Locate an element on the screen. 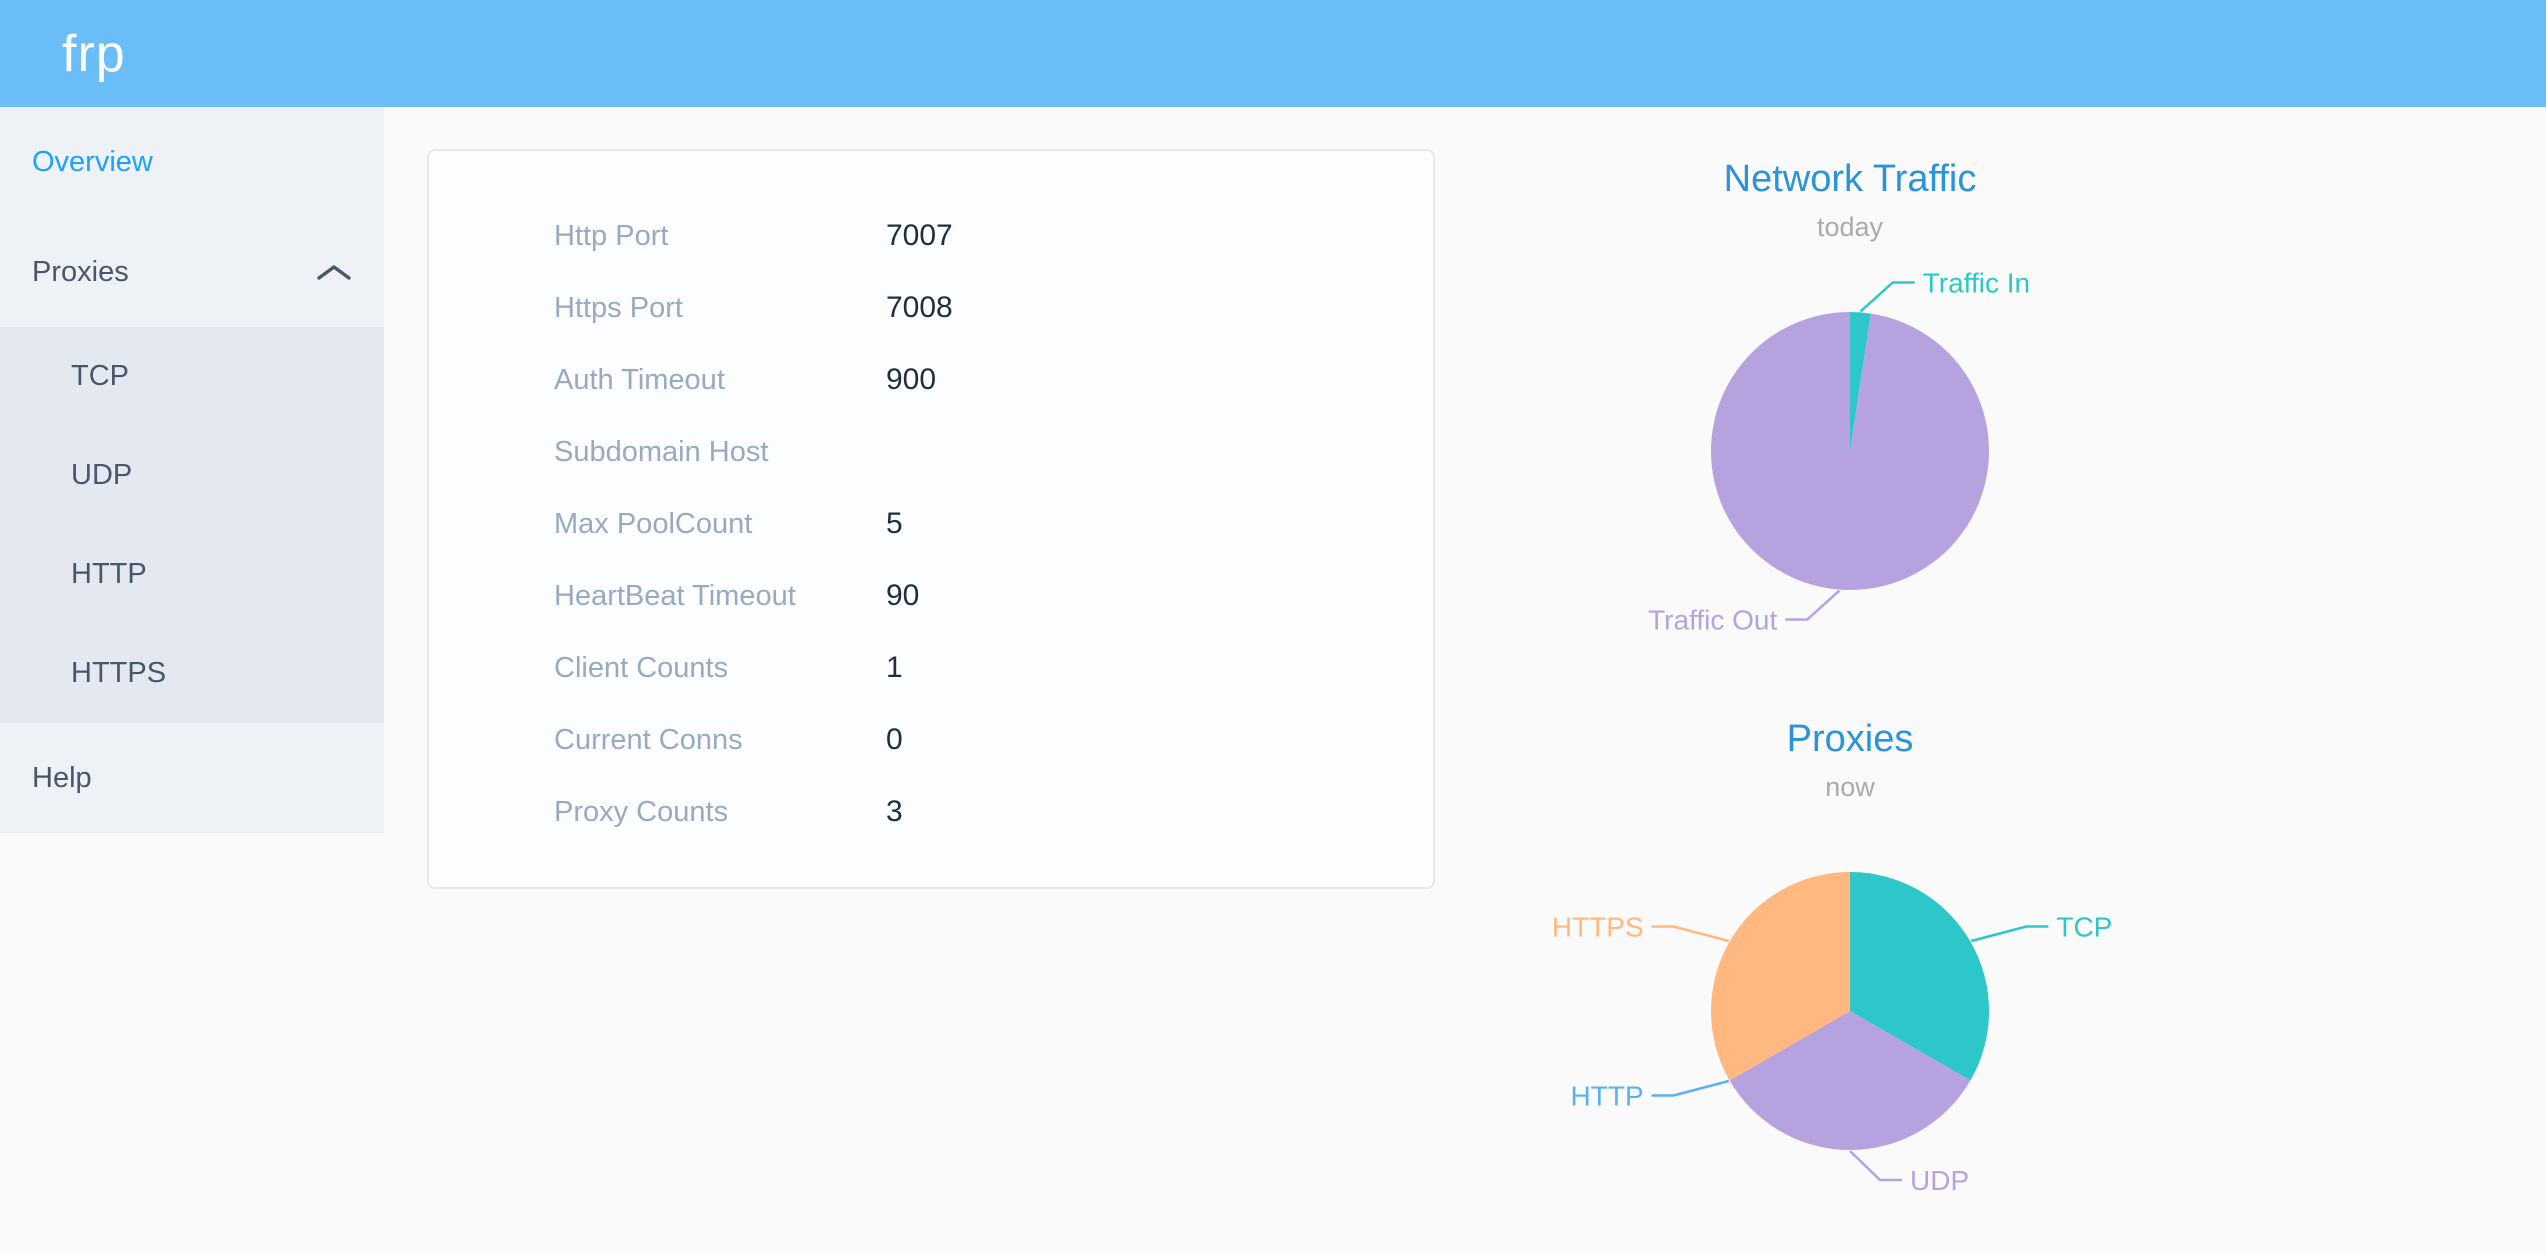 The width and height of the screenshot is (2546, 1253). sidebar-item-udp: UDP is located at coordinates (102, 475).